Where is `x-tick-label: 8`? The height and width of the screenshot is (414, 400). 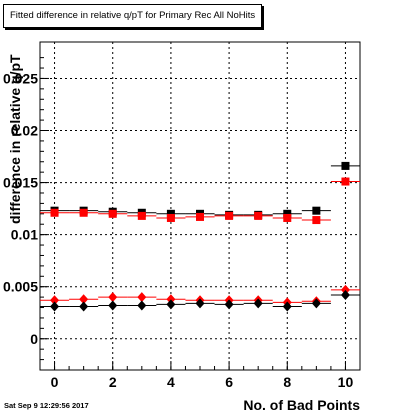
x-tick-label: 8 is located at coordinates (287, 382).